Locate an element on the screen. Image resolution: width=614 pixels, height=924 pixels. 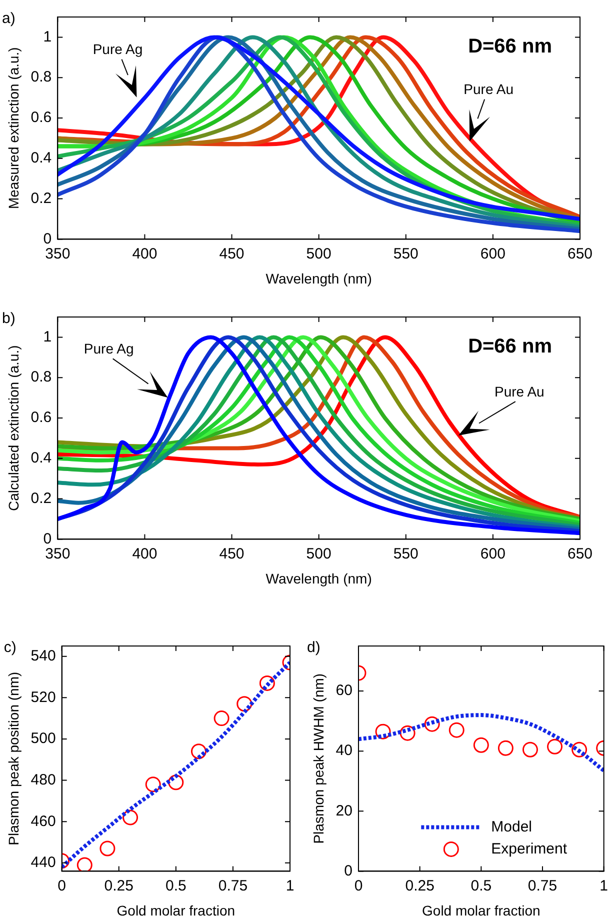
text: b) is located at coordinates (9, 319).